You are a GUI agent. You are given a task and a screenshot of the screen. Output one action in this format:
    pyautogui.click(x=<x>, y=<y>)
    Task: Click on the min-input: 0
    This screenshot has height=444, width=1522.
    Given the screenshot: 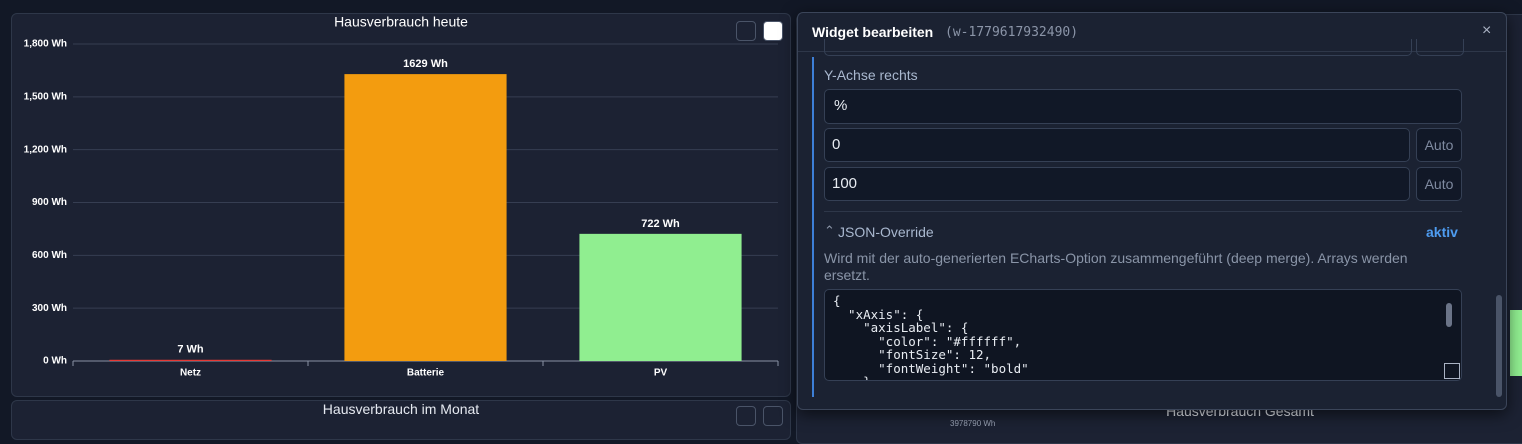 What is the action you would take?
    pyautogui.click(x=1117, y=145)
    